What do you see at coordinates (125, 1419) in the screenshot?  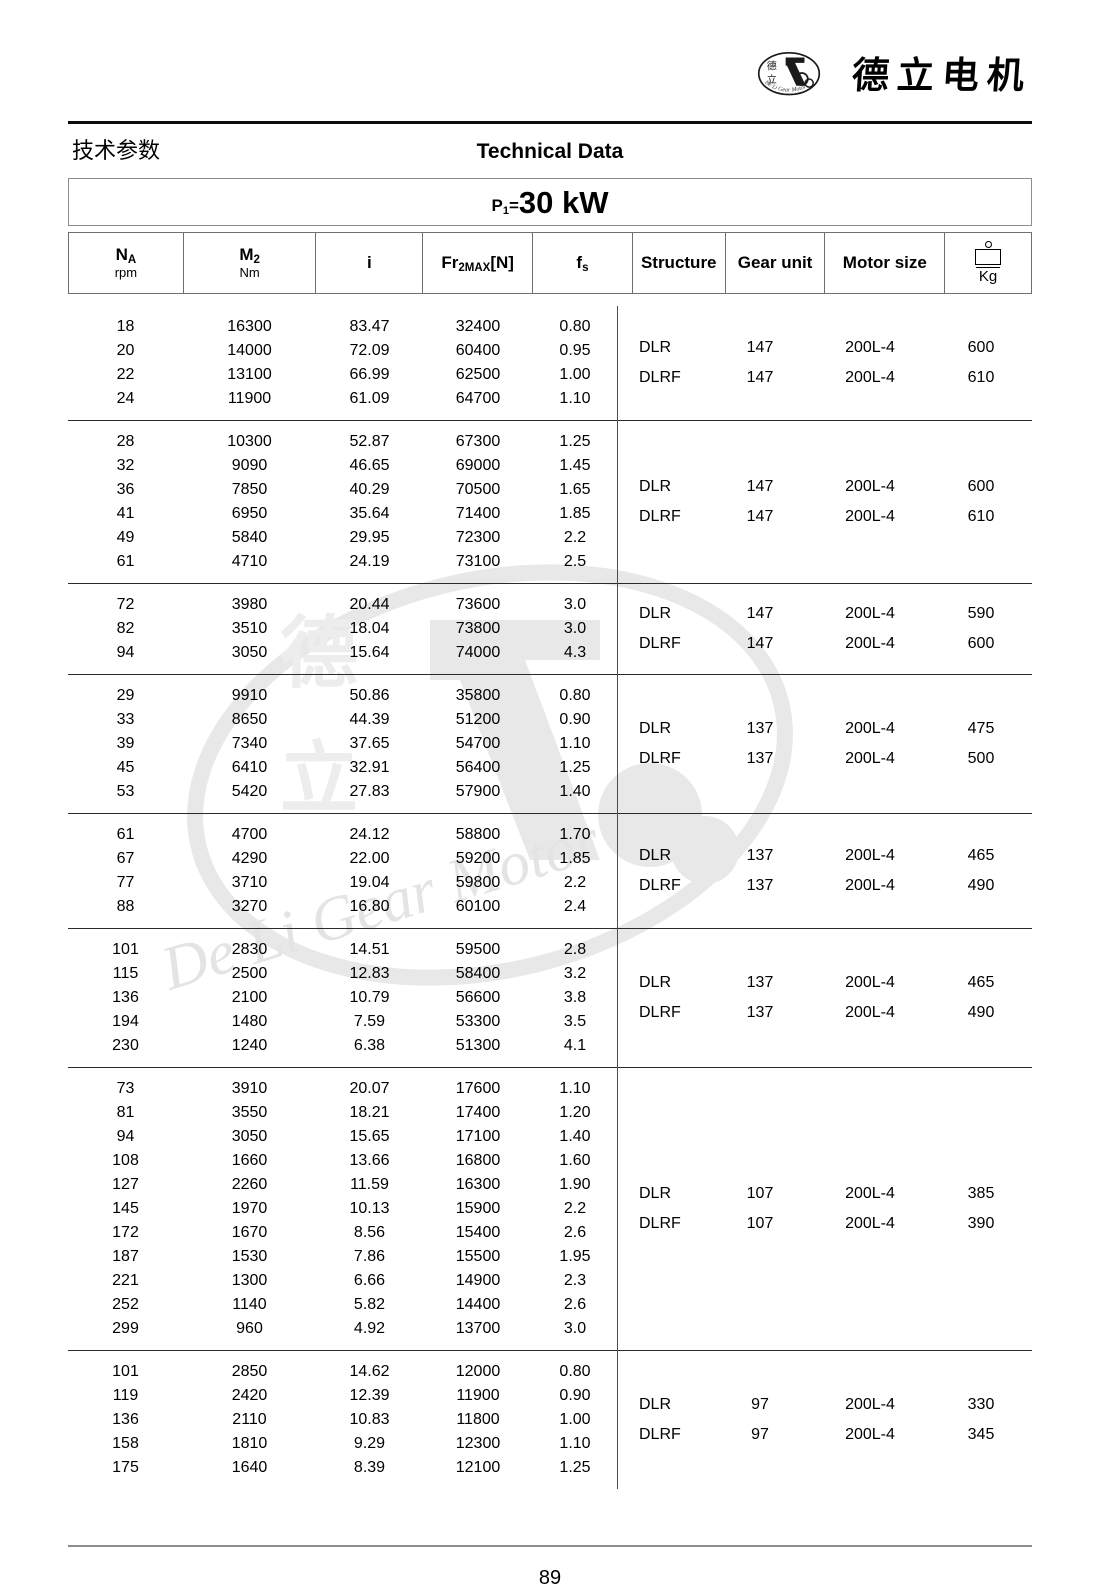 I see `cell-na: 136` at bounding box center [125, 1419].